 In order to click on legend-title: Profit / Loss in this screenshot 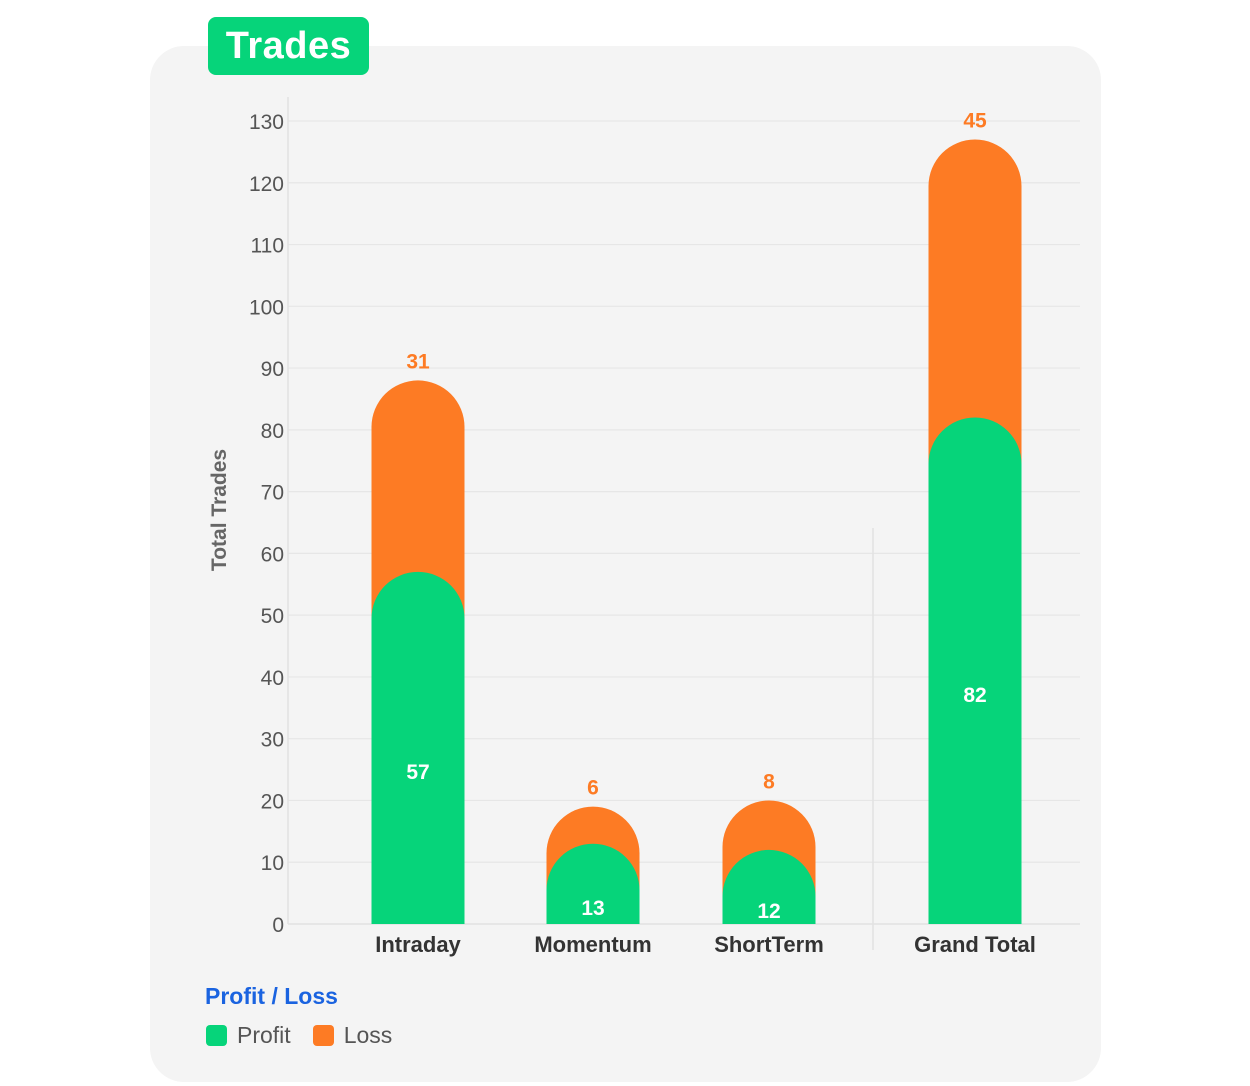, I will do `click(271, 996)`.